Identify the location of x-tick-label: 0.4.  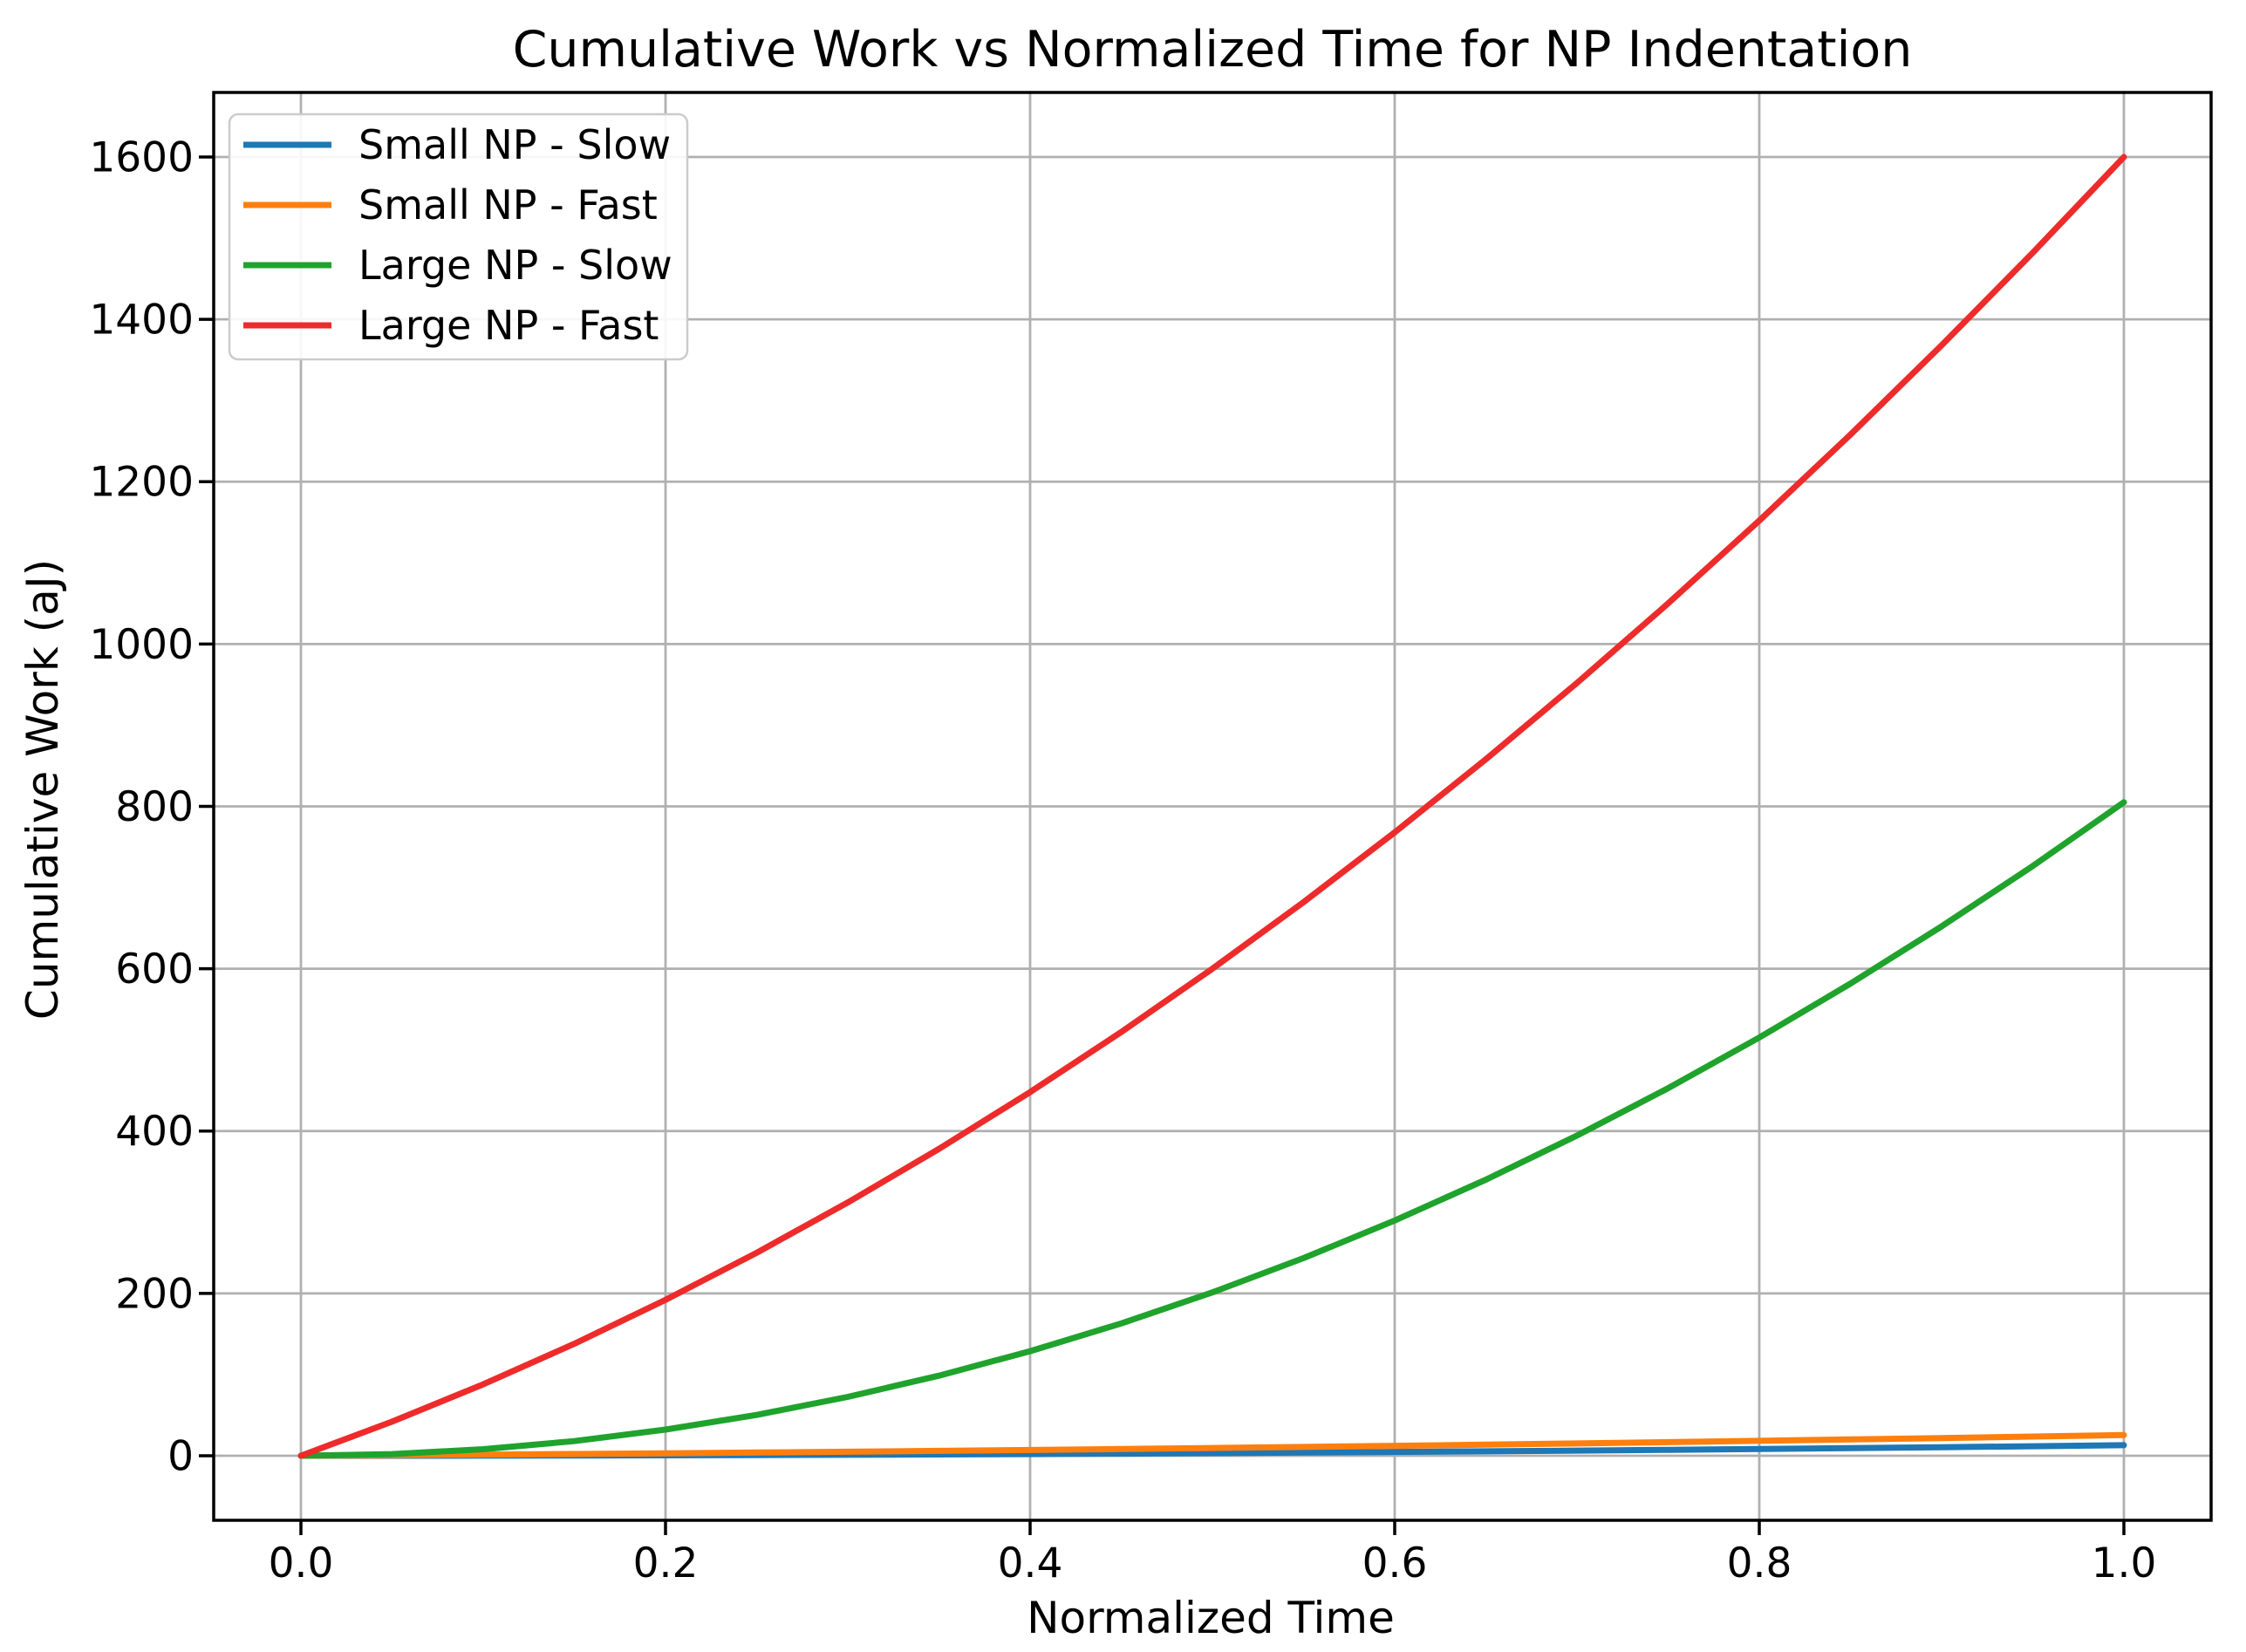
(1030, 1563).